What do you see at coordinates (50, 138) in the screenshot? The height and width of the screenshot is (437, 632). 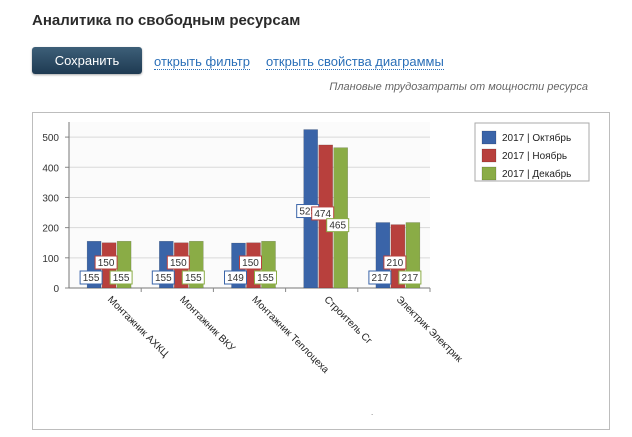 I see `y-tick-label: 500` at bounding box center [50, 138].